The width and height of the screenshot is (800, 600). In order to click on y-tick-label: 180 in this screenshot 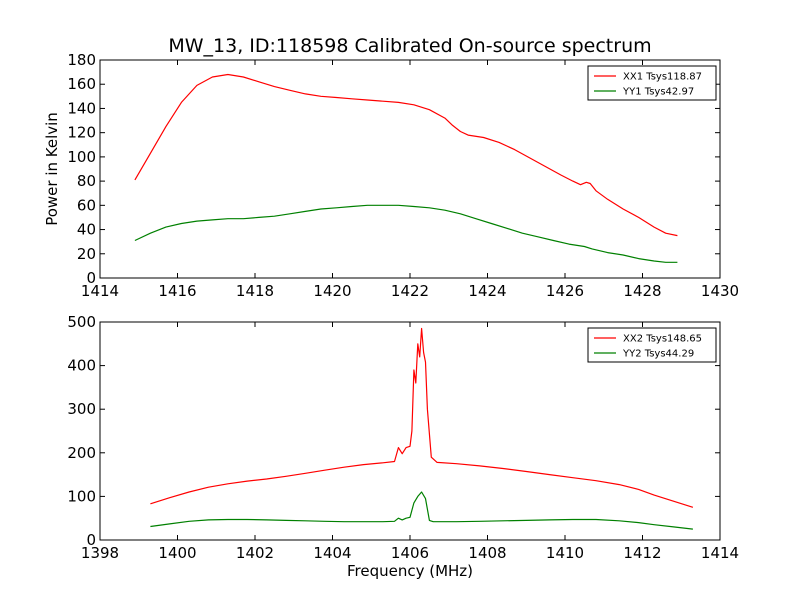, I will do `click(81, 60)`.